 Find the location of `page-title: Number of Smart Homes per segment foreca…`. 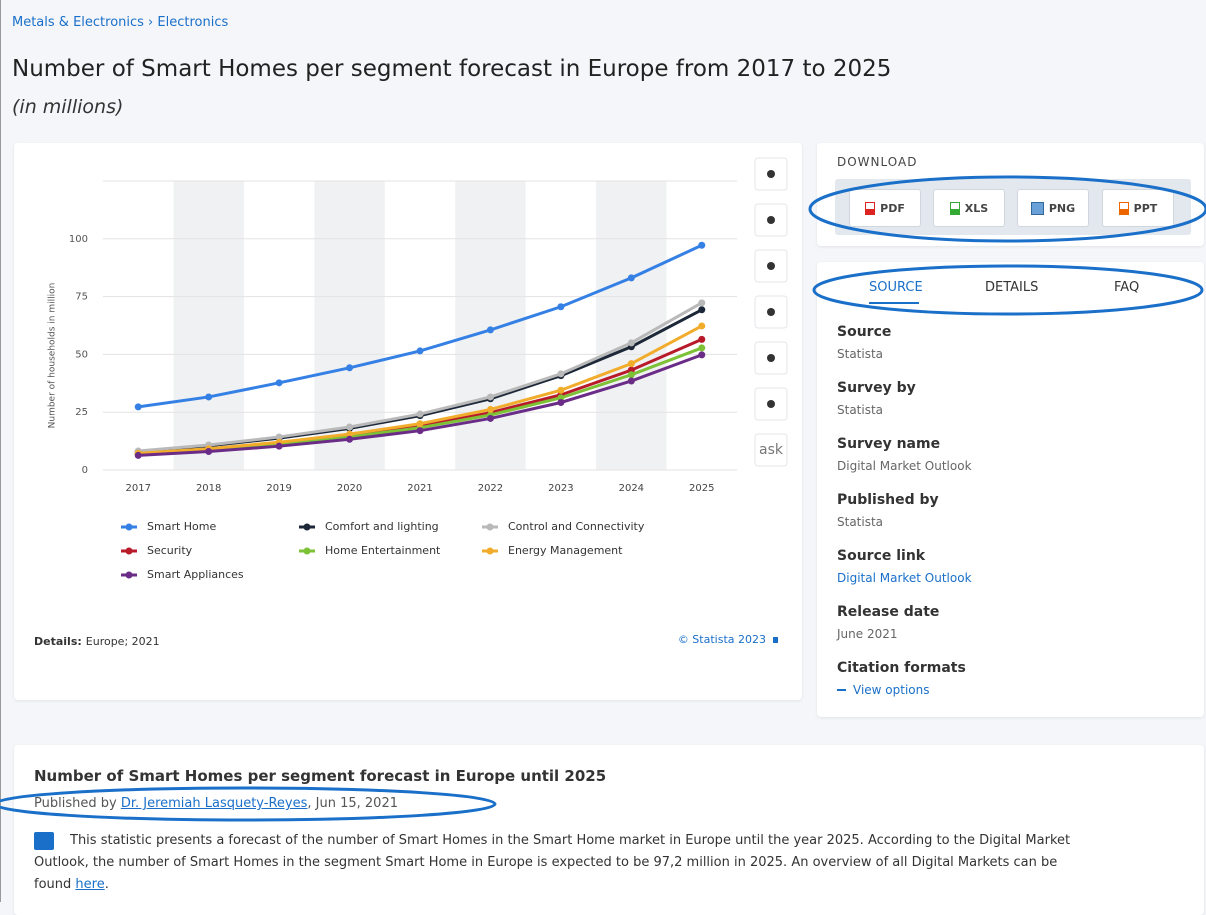

page-title: Number of Smart Homes per segment foreca… is located at coordinates (452, 69).